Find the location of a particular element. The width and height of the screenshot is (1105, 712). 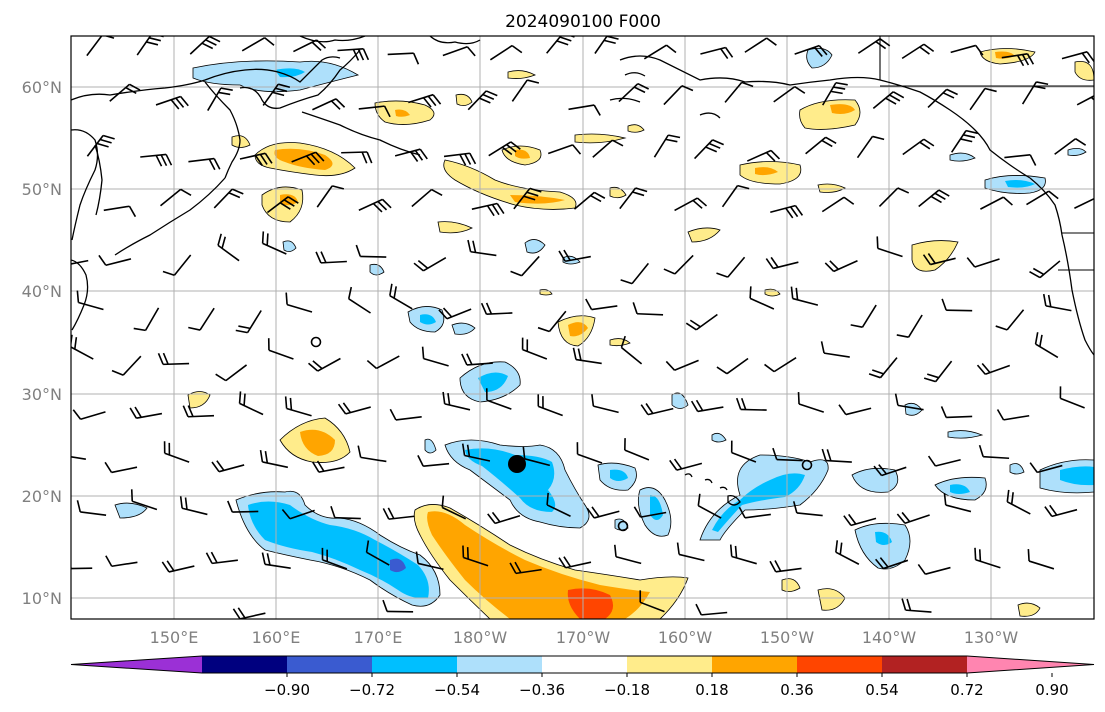

shade-neg-sw-core is located at coordinates (338, 550).